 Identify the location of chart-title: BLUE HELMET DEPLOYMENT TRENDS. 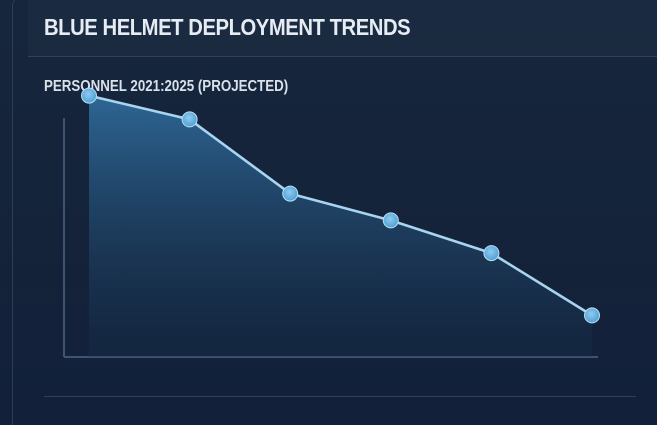
(227, 27).